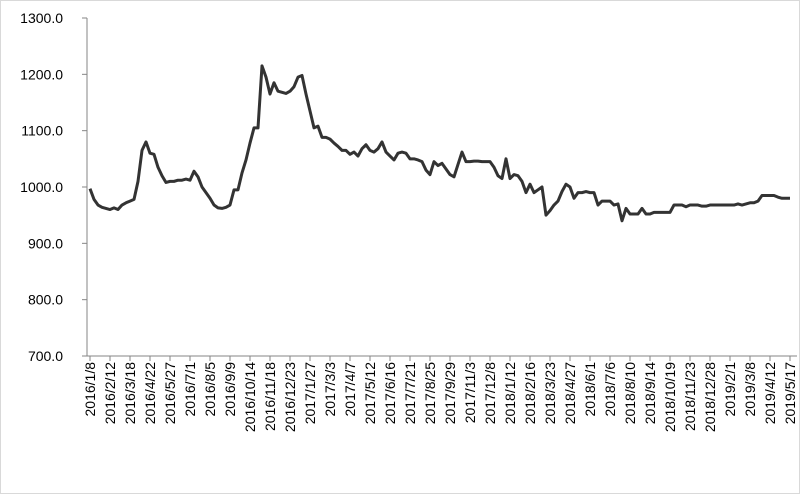 The width and height of the screenshot is (800, 494). What do you see at coordinates (170, 393) in the screenshot?
I see `x-tick-label: 2016/5/27` at bounding box center [170, 393].